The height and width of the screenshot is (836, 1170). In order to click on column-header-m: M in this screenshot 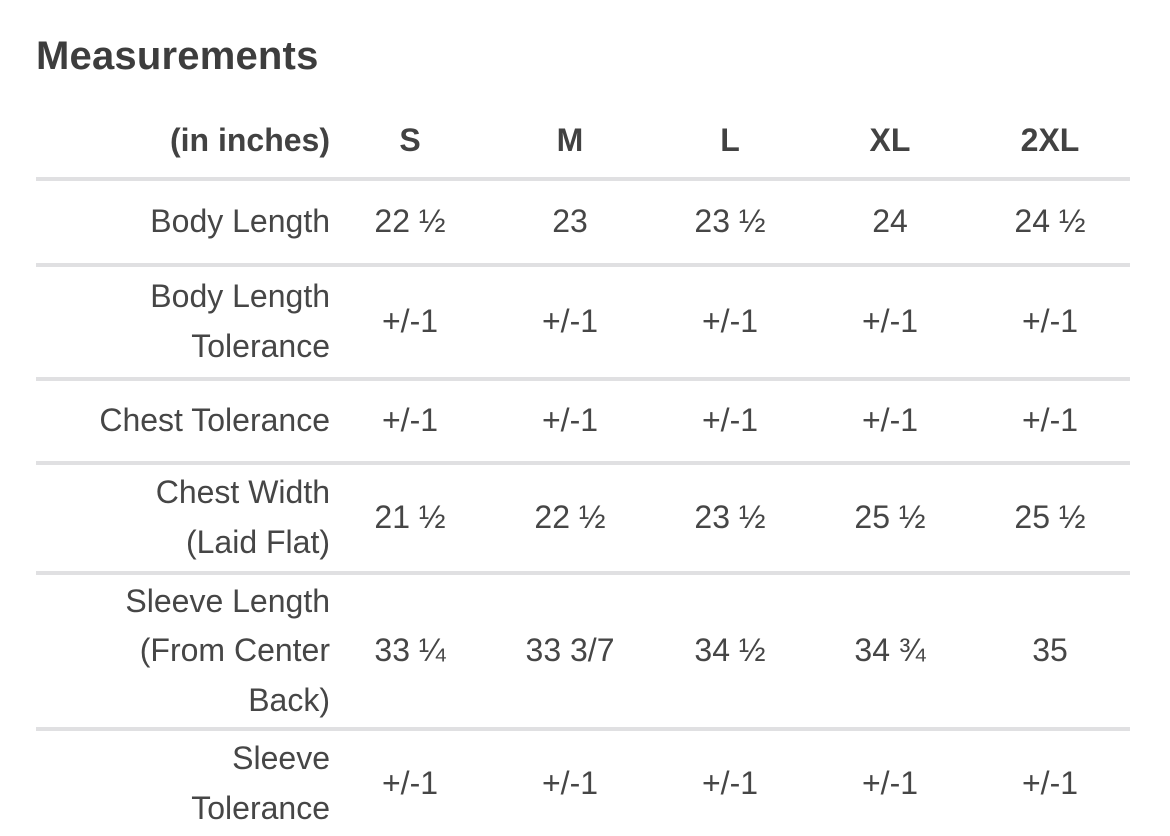, I will do `click(570, 140)`.